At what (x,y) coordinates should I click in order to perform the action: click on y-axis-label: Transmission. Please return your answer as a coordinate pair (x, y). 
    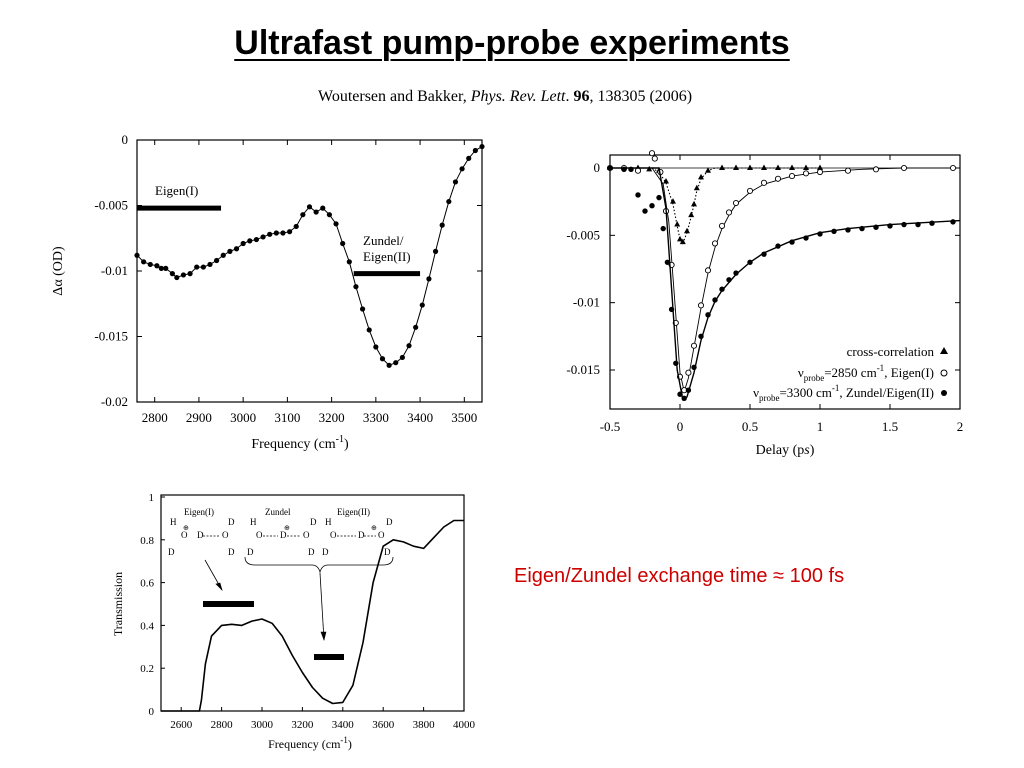
    Looking at the image, I should click on (118, 604).